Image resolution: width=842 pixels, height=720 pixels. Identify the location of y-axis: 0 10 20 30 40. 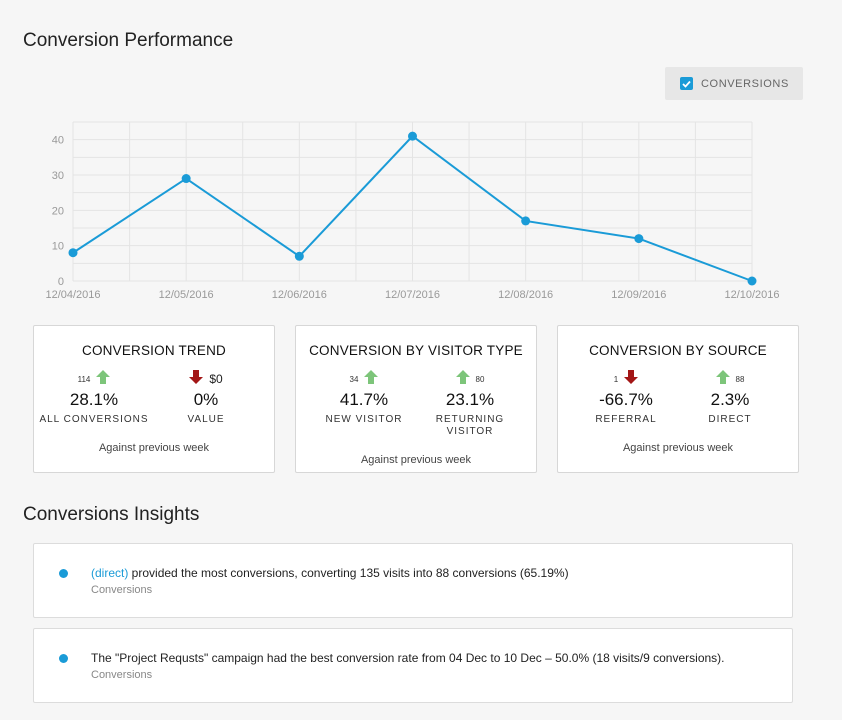
(58, 211).